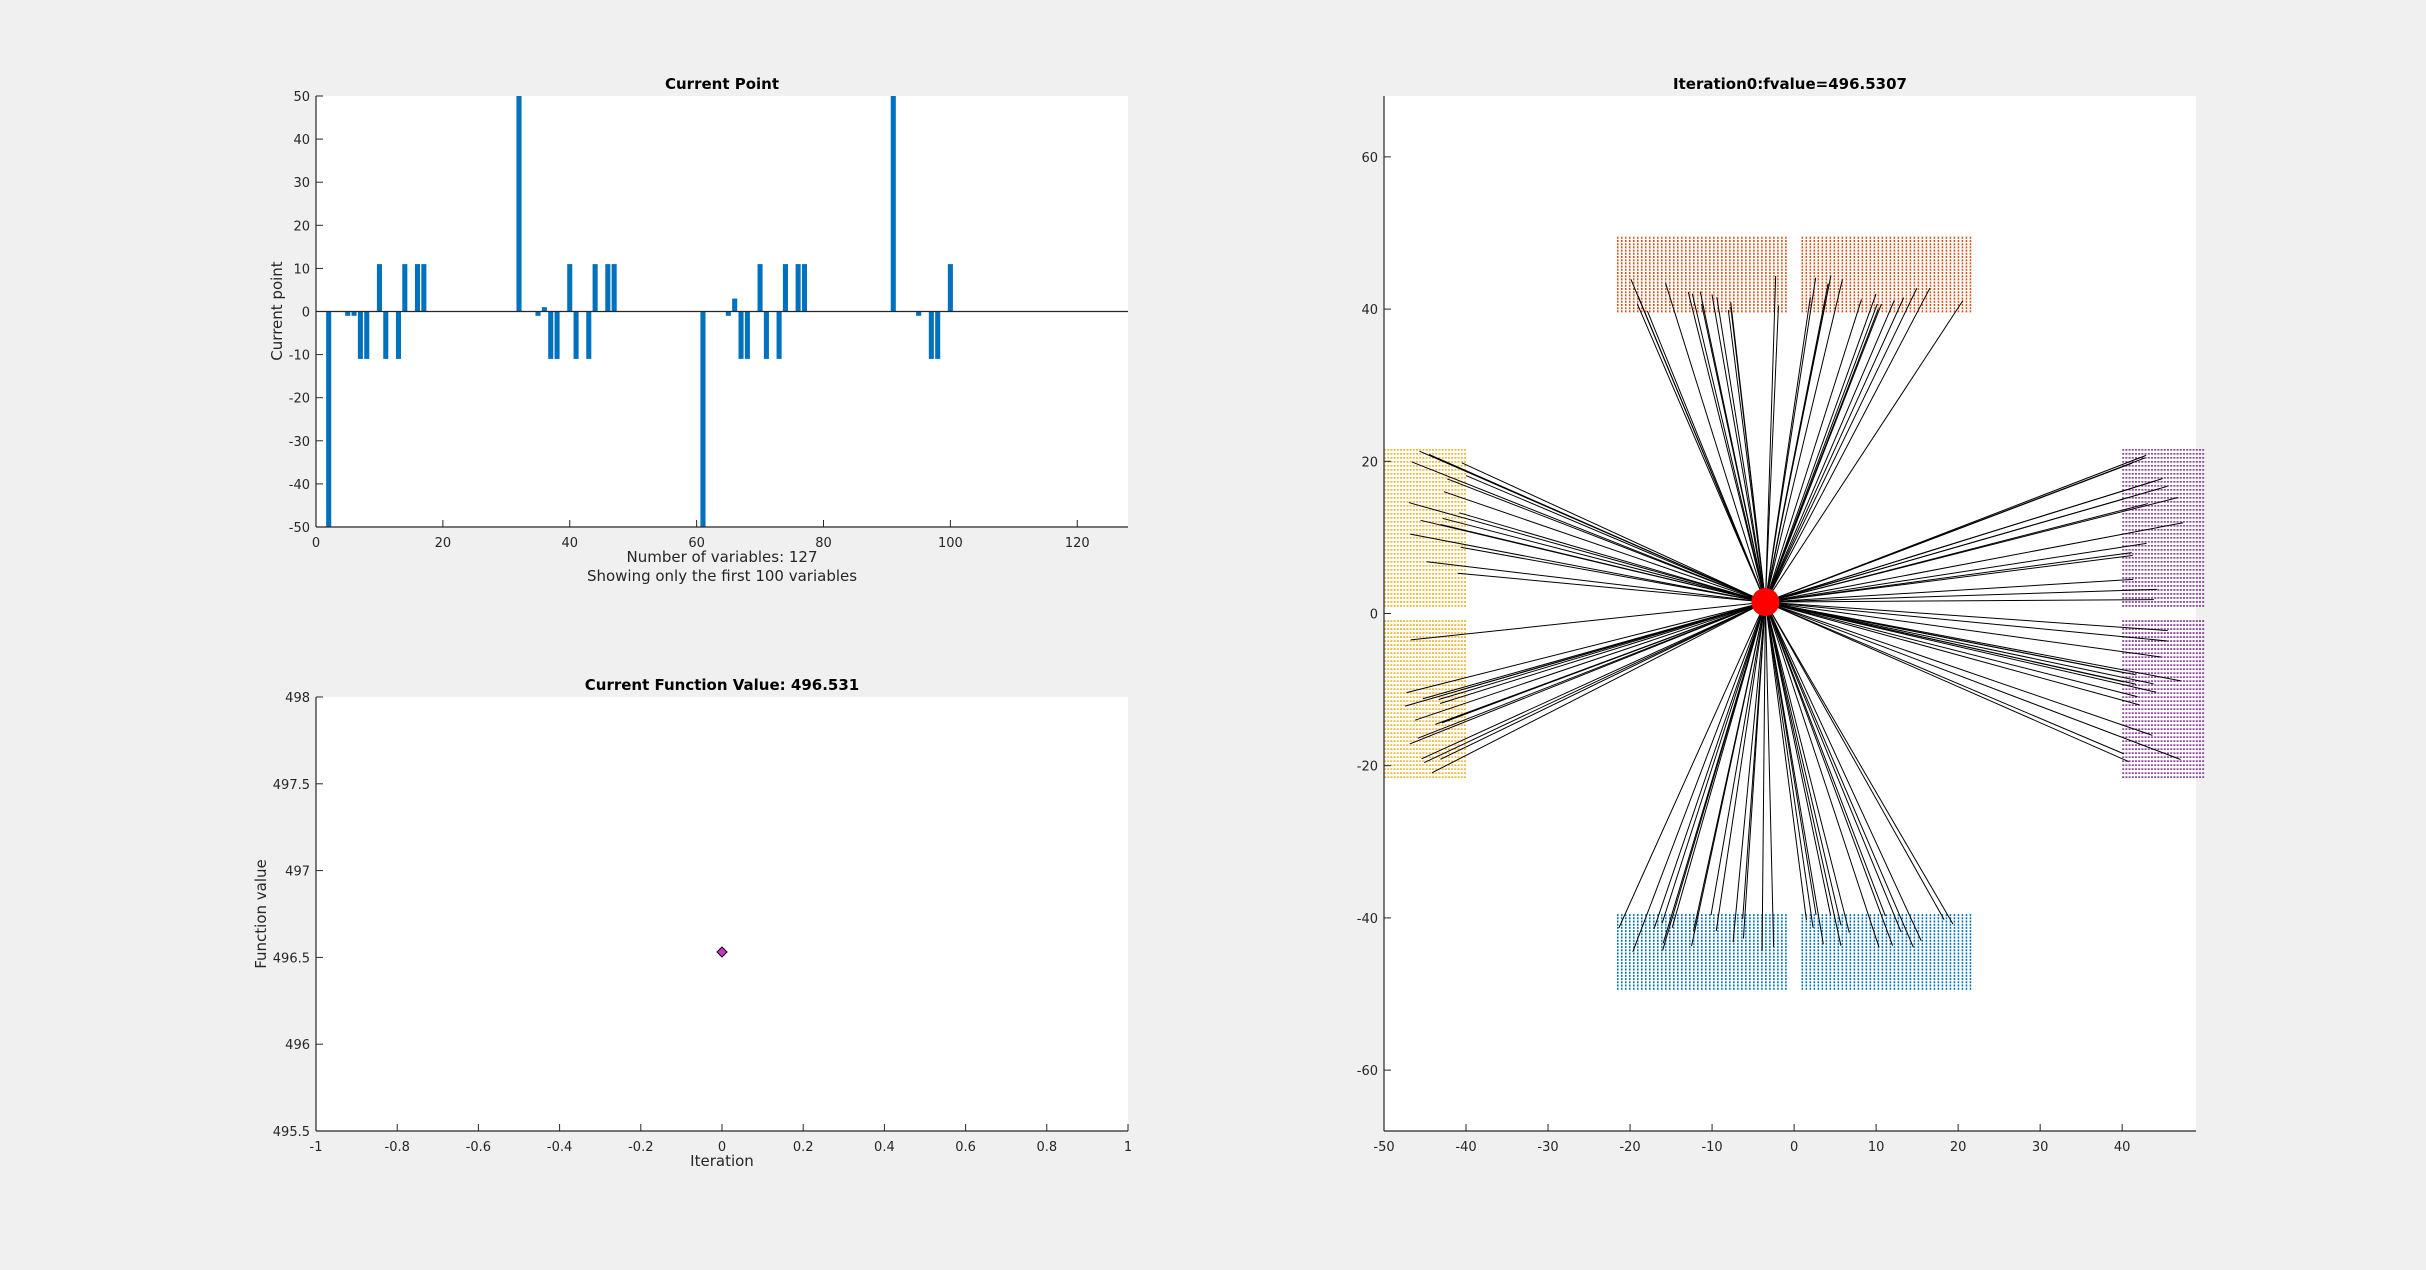 This screenshot has width=2426, height=1270. What do you see at coordinates (1046, 1147) in the screenshot?
I see `x-tick-label: 0.8` at bounding box center [1046, 1147].